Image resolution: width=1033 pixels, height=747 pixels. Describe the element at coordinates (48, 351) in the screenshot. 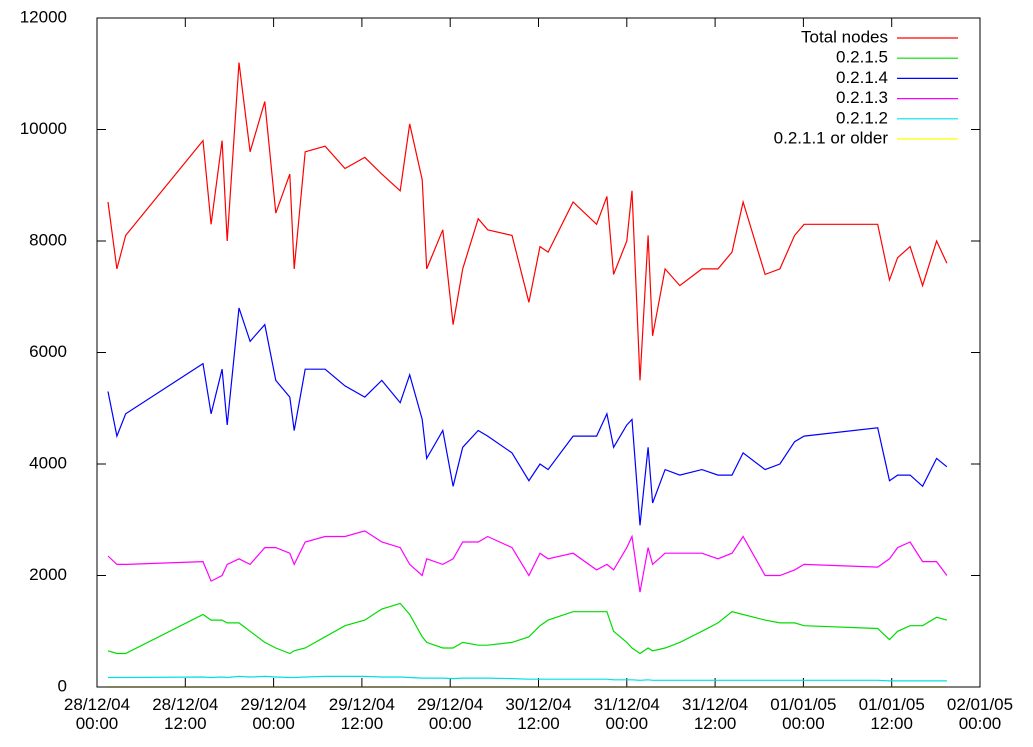

I see `y-tick-label: 6000` at that location.